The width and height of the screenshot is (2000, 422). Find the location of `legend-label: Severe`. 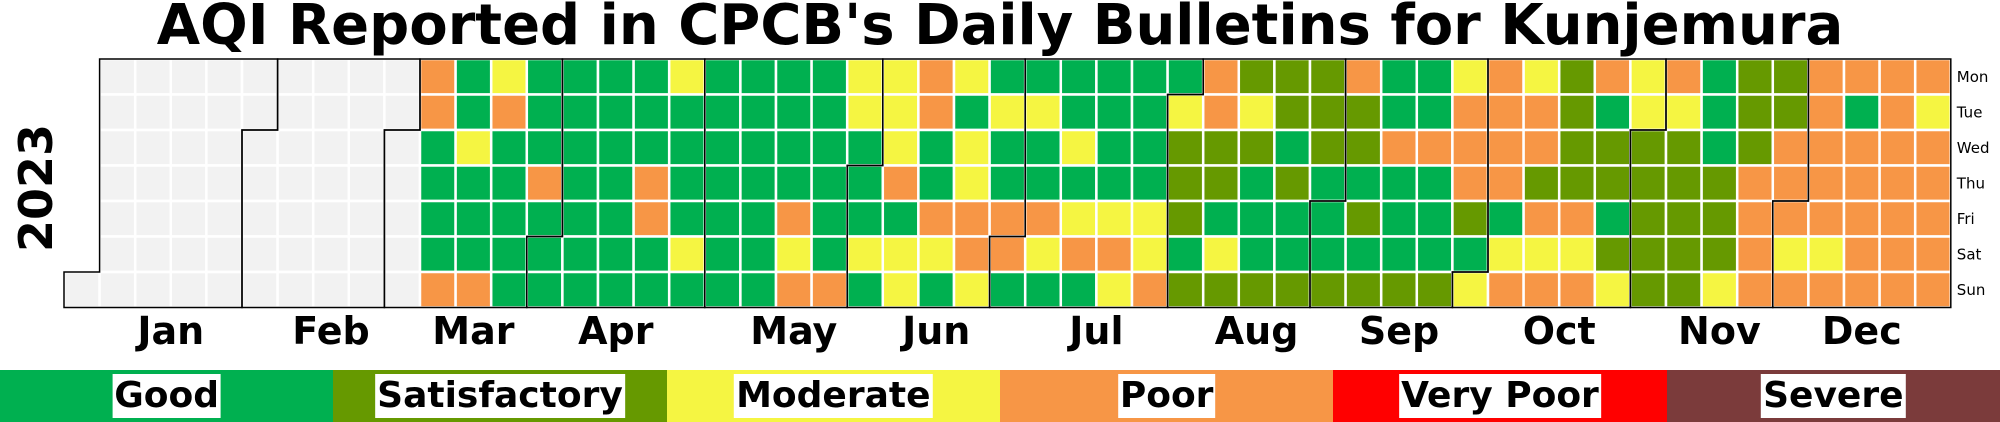

legend-label: Severe is located at coordinates (1833, 396).